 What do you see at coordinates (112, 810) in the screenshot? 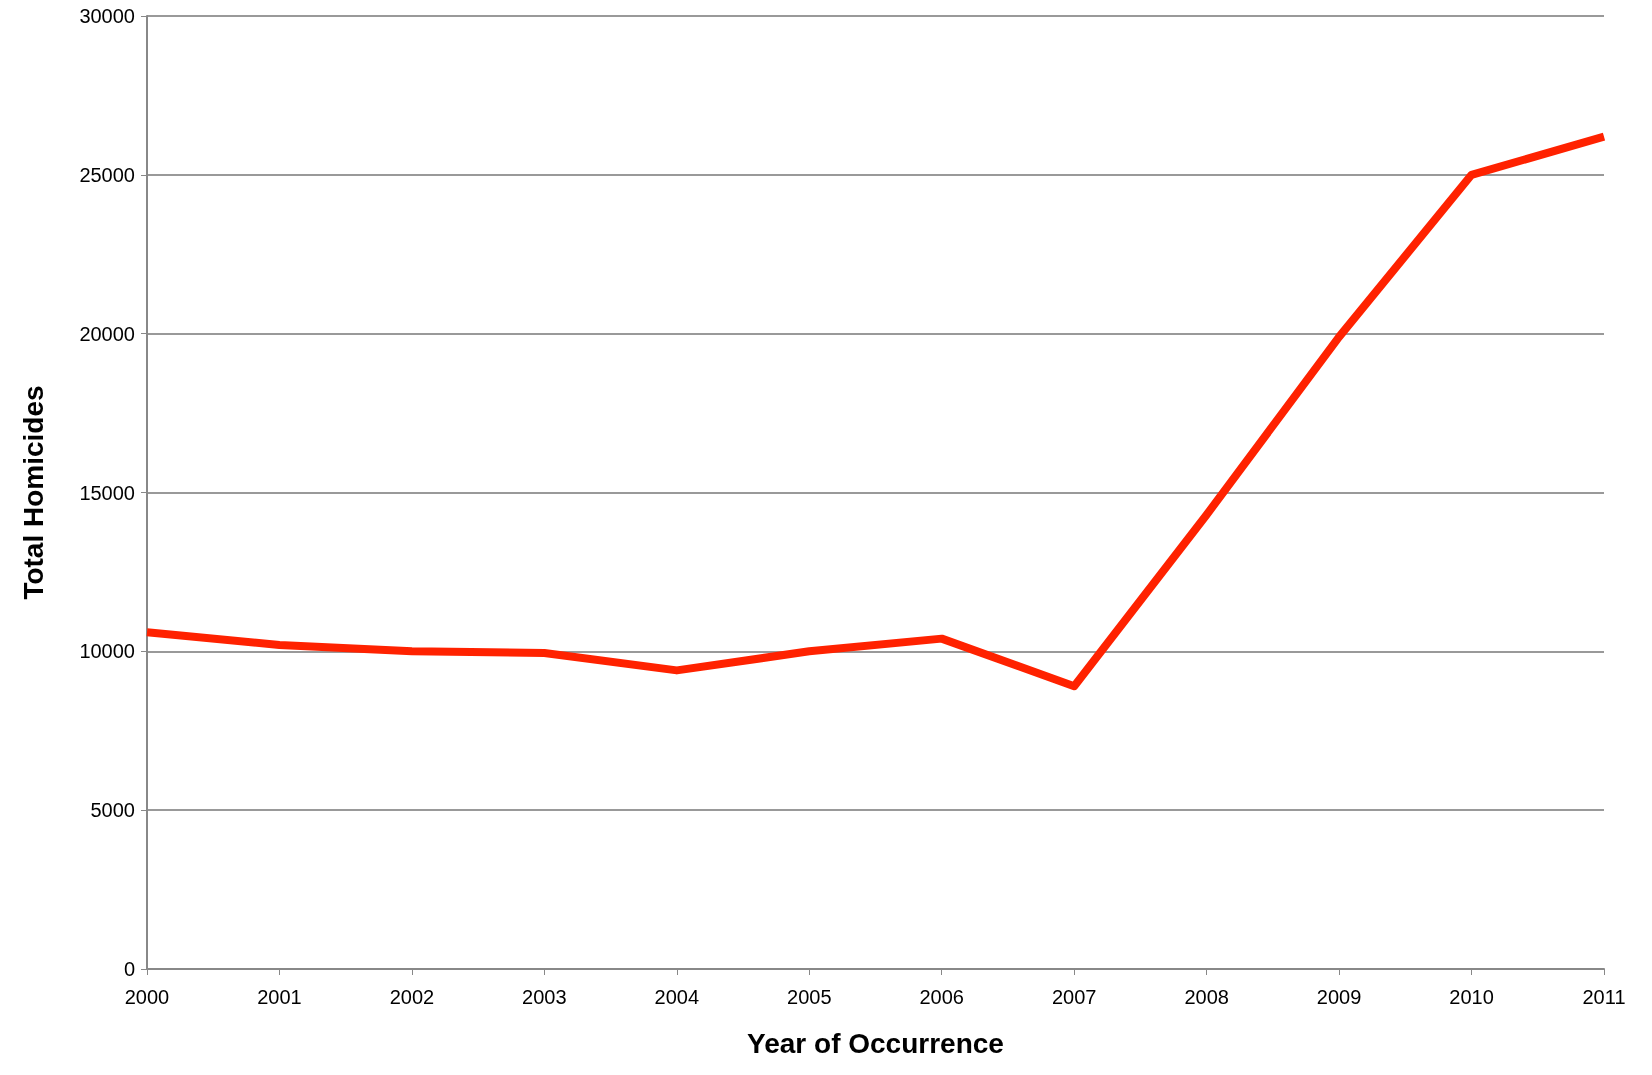
I see `y-tick-label: 5000` at bounding box center [112, 810].